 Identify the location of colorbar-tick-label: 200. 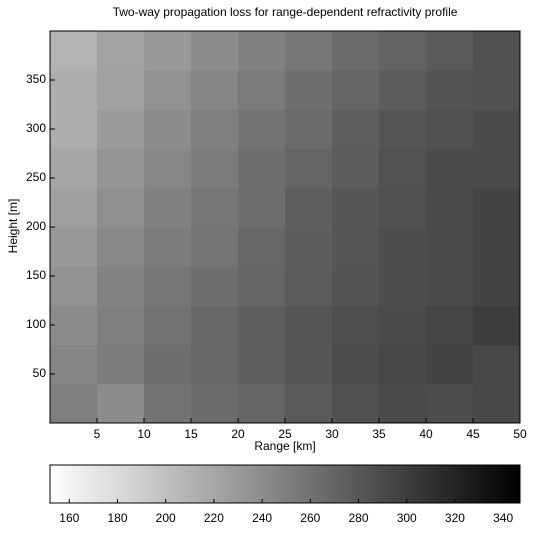
(166, 518).